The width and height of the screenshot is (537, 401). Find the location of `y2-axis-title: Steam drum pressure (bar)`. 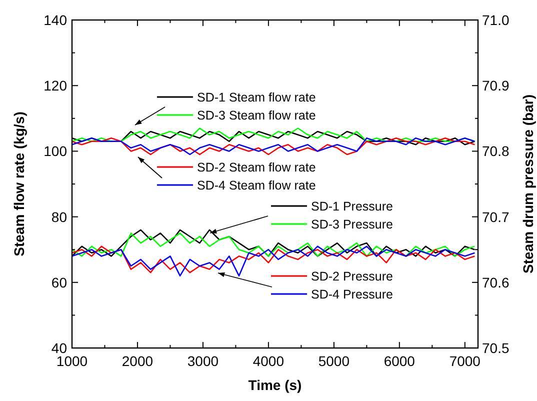

y2-axis-title: Steam drum pressure (bar) is located at coordinates (528, 184).